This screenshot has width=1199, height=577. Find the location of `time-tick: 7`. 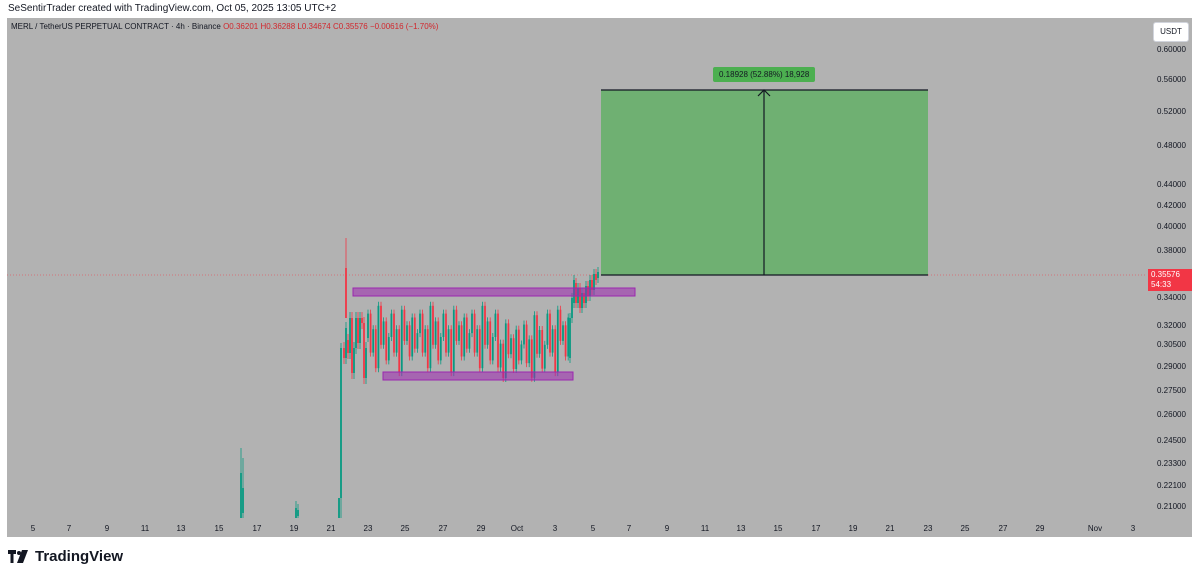

time-tick: 7 is located at coordinates (69, 528).